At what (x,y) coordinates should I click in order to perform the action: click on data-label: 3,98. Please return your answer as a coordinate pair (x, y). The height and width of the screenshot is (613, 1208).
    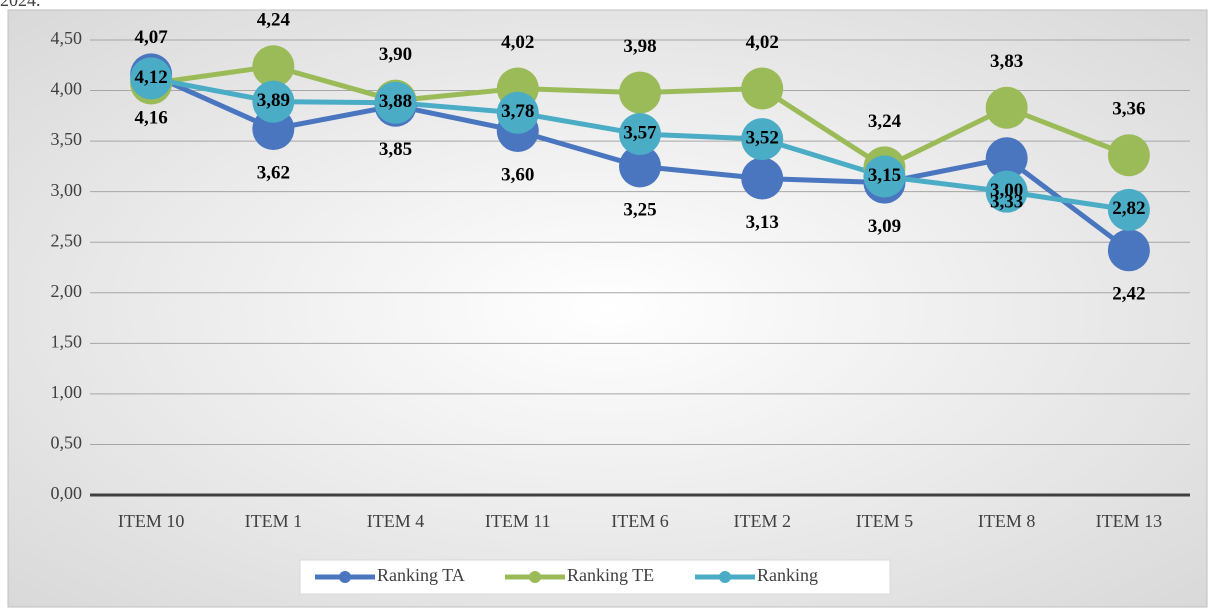
    Looking at the image, I should click on (639, 46).